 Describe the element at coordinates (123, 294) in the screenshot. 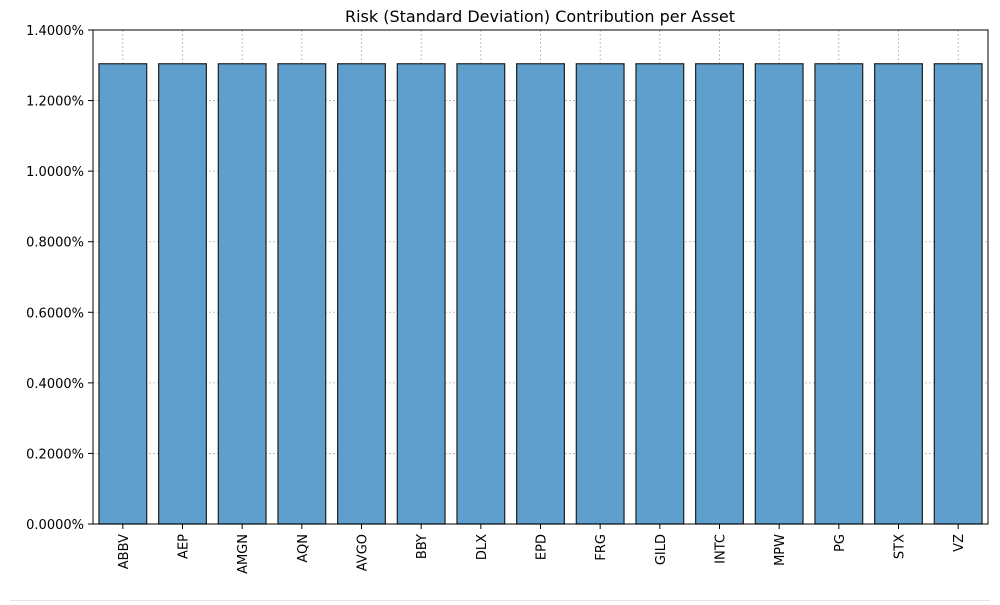

I see `bar-abbv` at that location.